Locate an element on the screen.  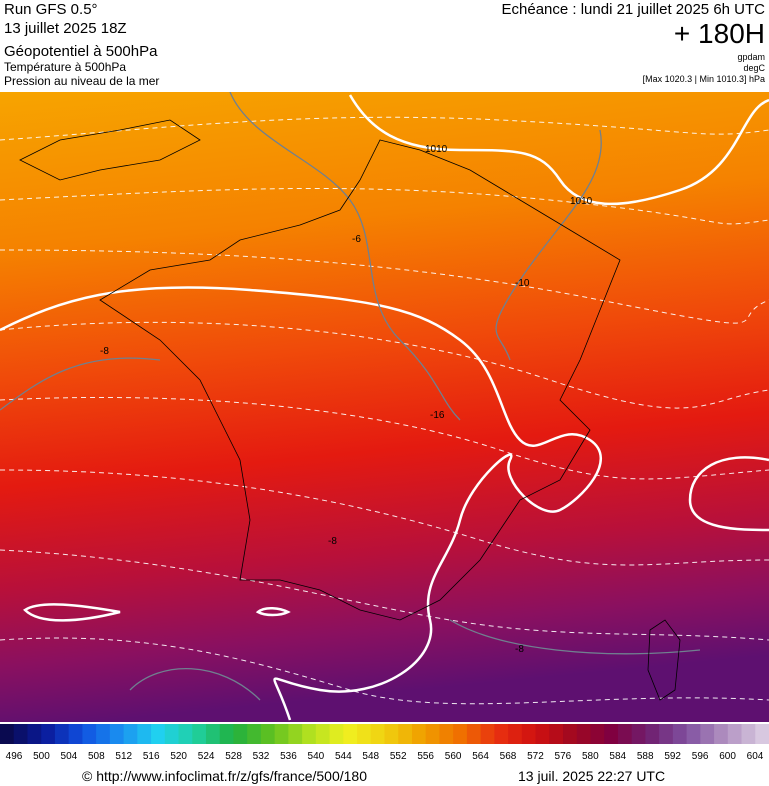
date: 13 juil. 2025 22:27 UTC is located at coordinates (591, 776).